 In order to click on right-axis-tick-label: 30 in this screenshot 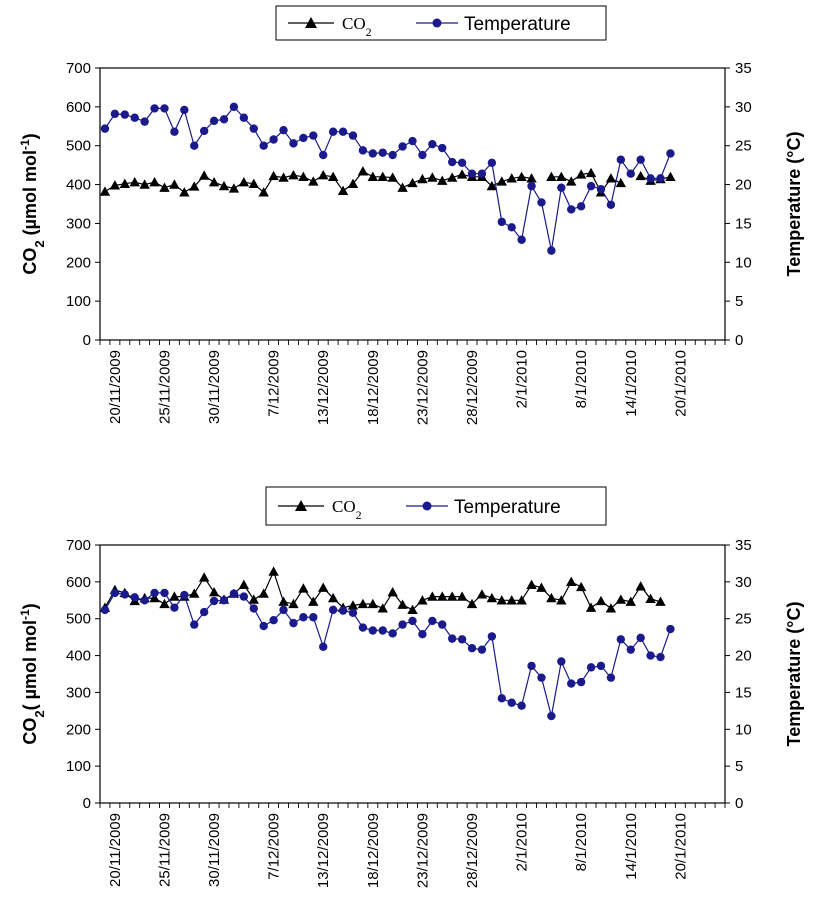, I will do `click(743, 107)`.